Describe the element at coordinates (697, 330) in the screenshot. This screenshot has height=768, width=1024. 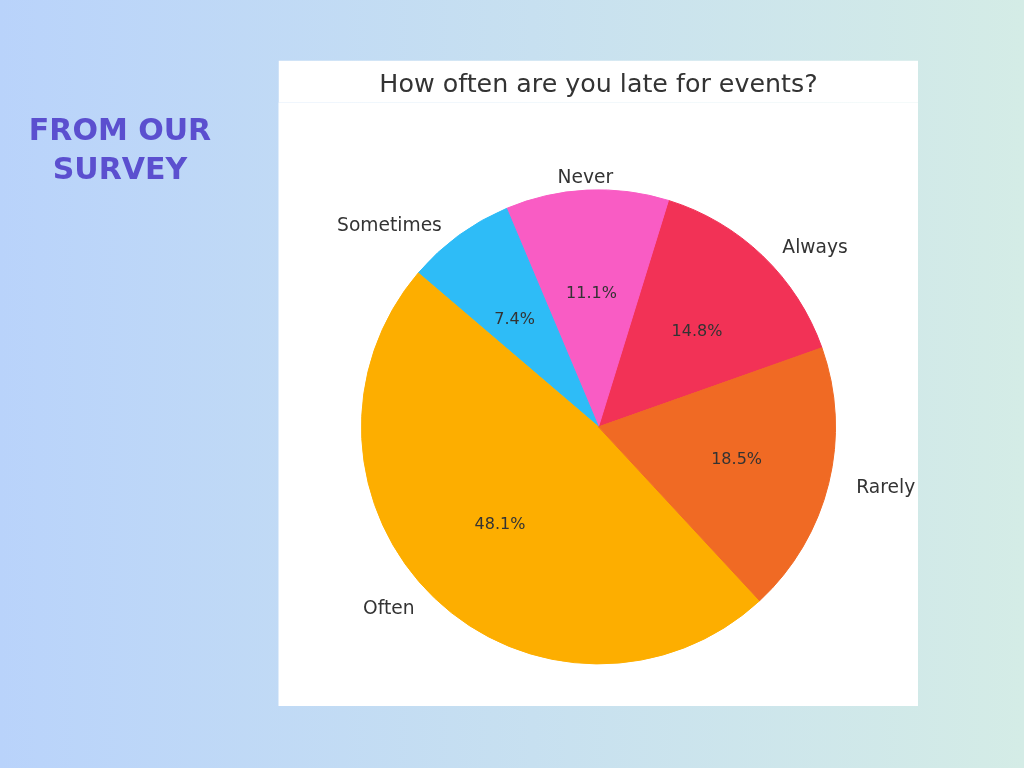
I see `data-label: 14.8%` at that location.